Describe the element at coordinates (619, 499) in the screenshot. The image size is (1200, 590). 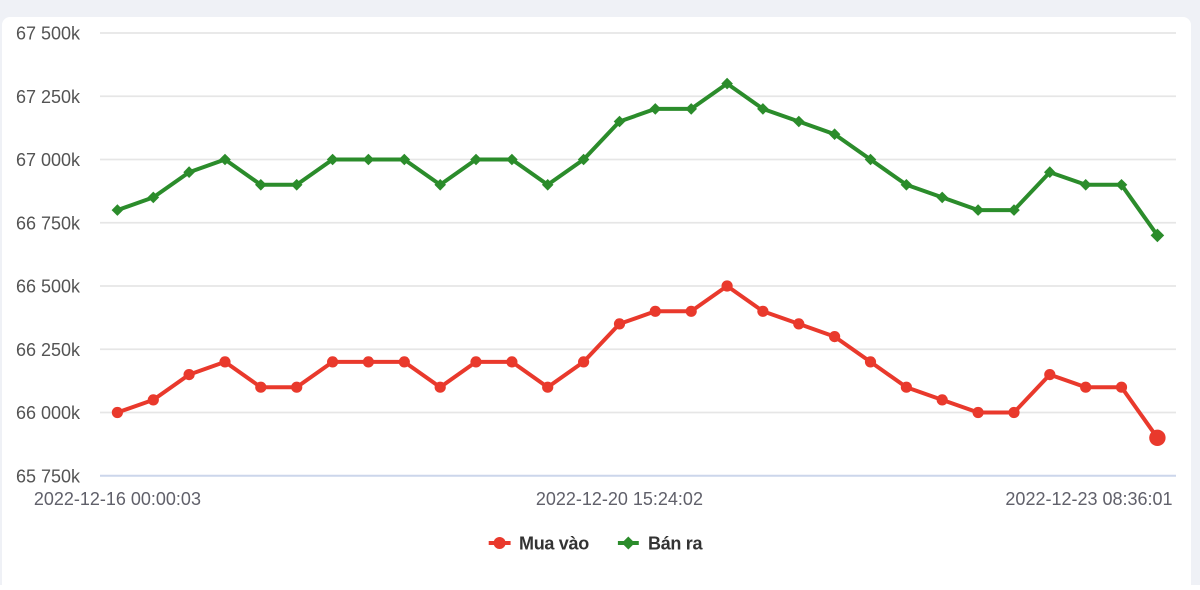
I see `svg-text: 2022-12-20 15:24:02` at that location.